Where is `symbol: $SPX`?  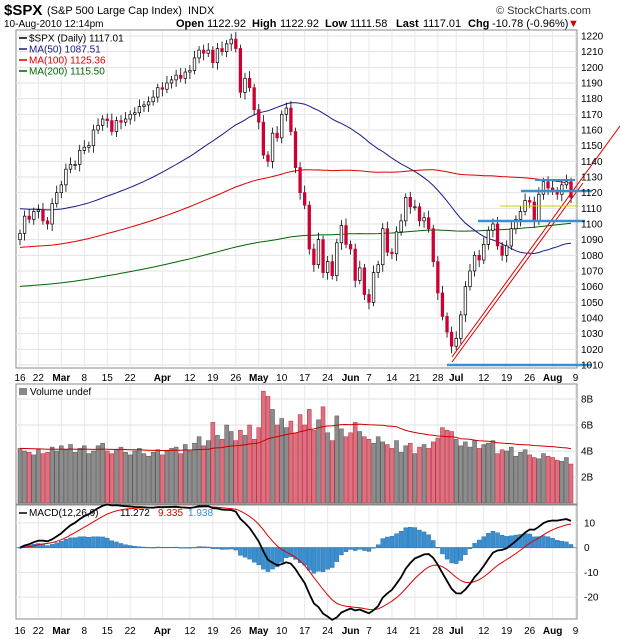
symbol: $SPX is located at coordinates (23, 10).